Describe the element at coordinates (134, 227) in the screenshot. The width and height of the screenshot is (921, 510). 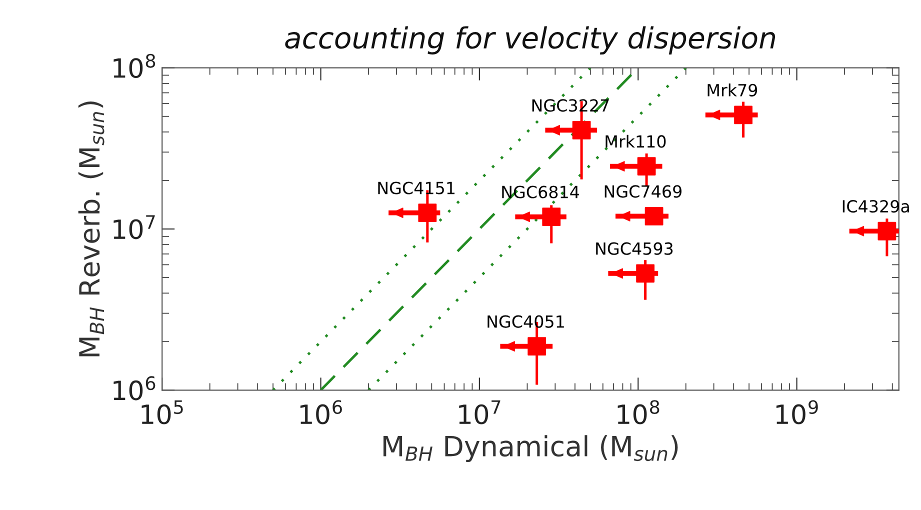
I see `y-tick-label: 10$^{7}$` at that location.